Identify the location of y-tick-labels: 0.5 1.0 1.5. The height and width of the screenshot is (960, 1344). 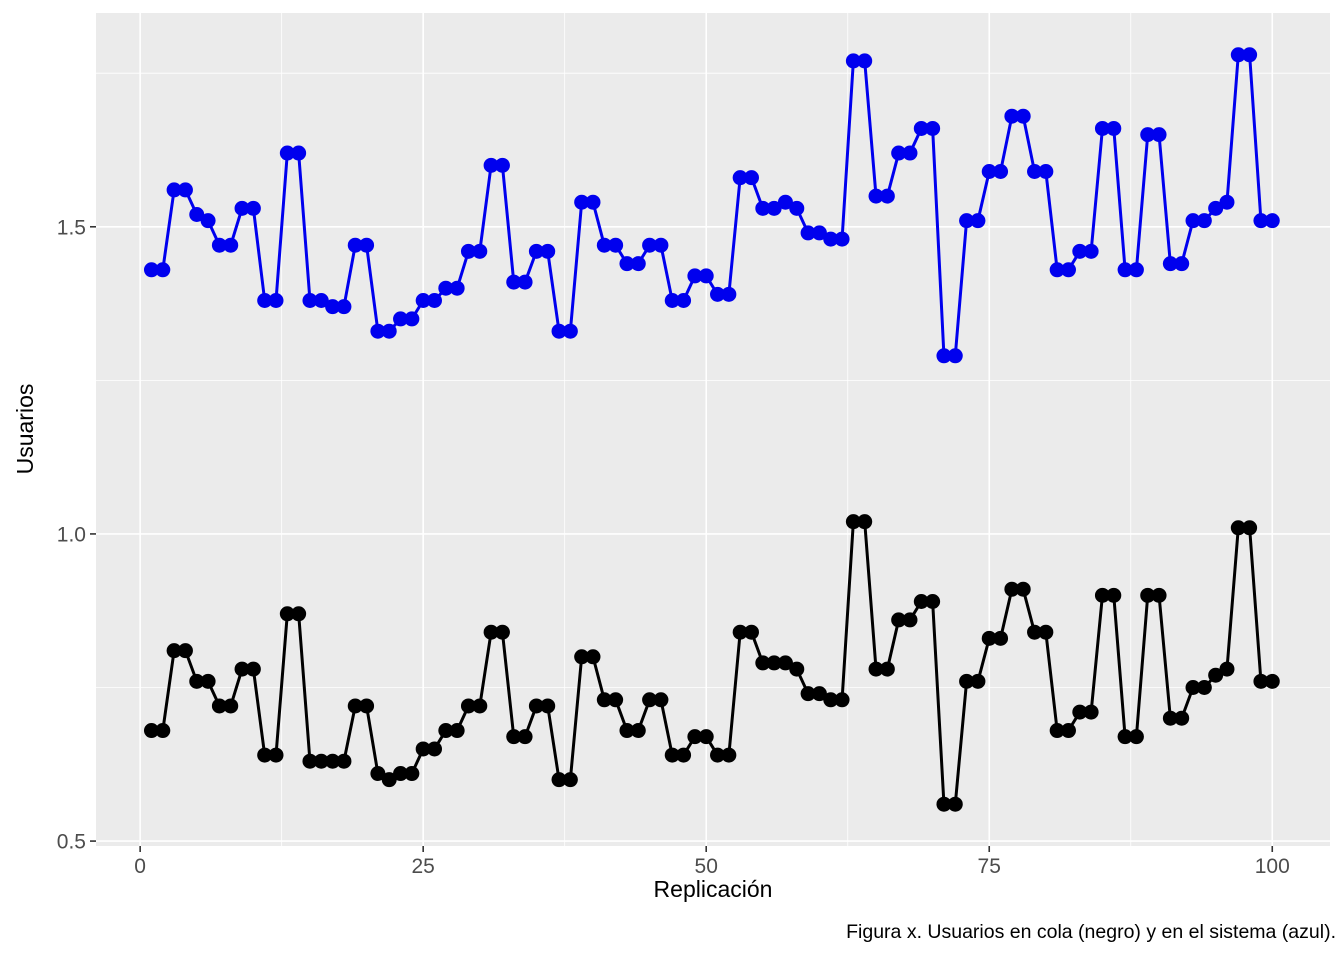
(71, 534).